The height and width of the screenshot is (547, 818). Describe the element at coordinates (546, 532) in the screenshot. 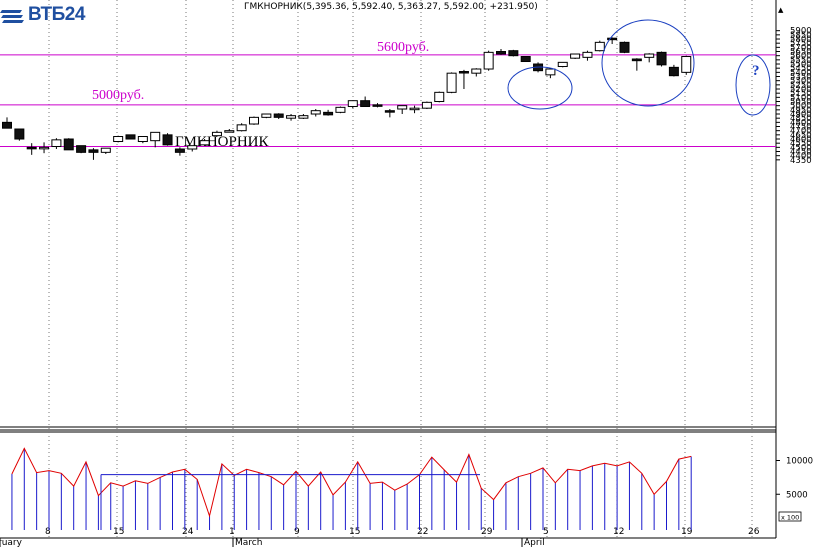

I see `x-tick-label: 5` at that location.